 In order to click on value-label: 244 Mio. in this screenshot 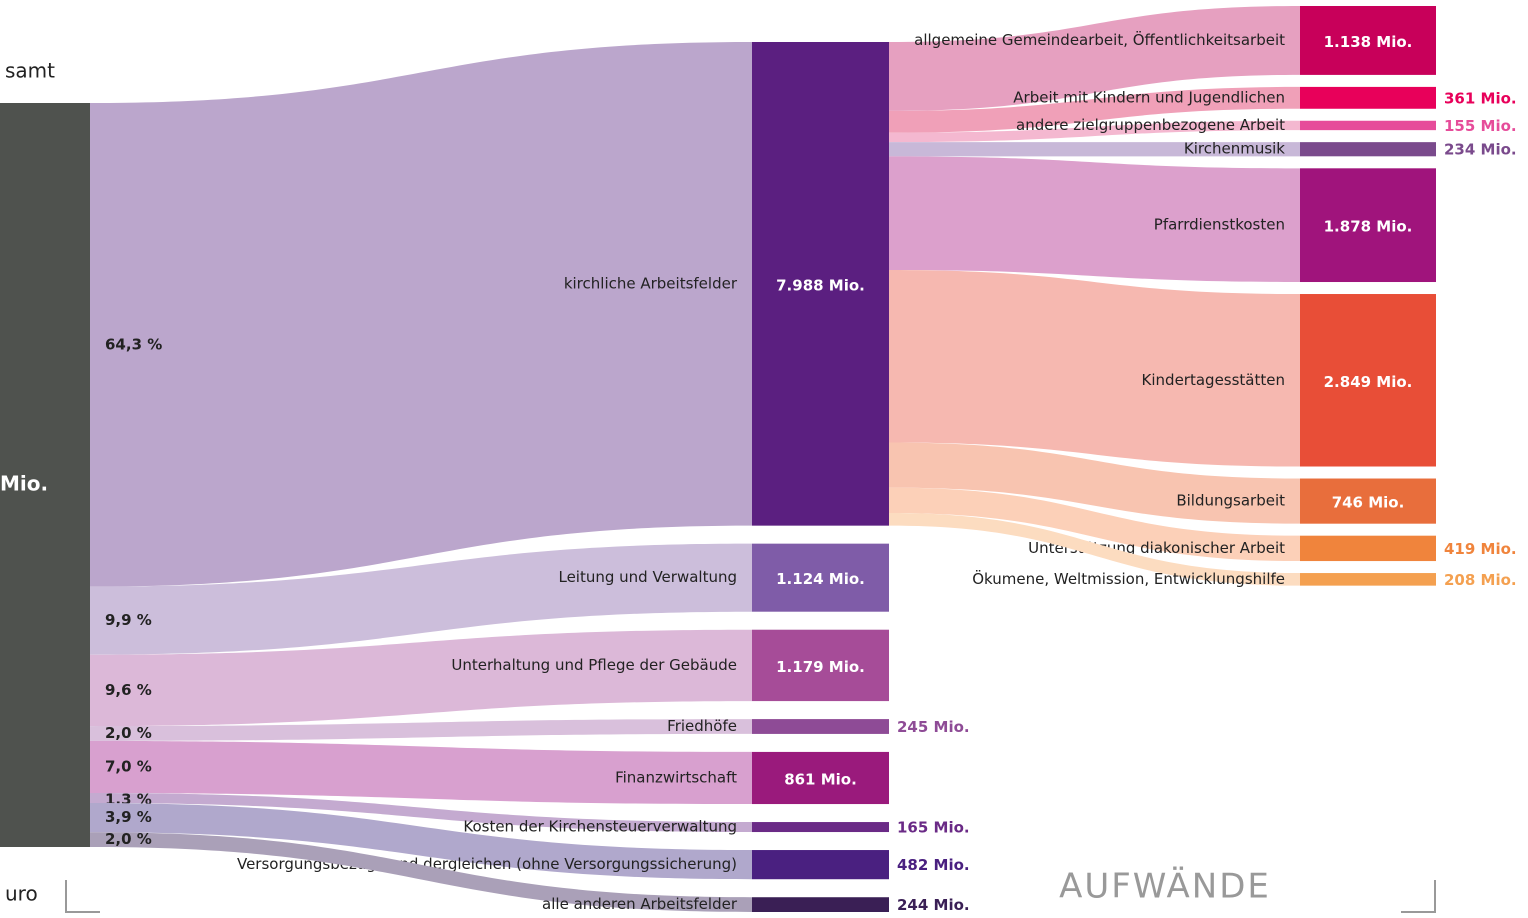, I will do `click(933, 905)`.